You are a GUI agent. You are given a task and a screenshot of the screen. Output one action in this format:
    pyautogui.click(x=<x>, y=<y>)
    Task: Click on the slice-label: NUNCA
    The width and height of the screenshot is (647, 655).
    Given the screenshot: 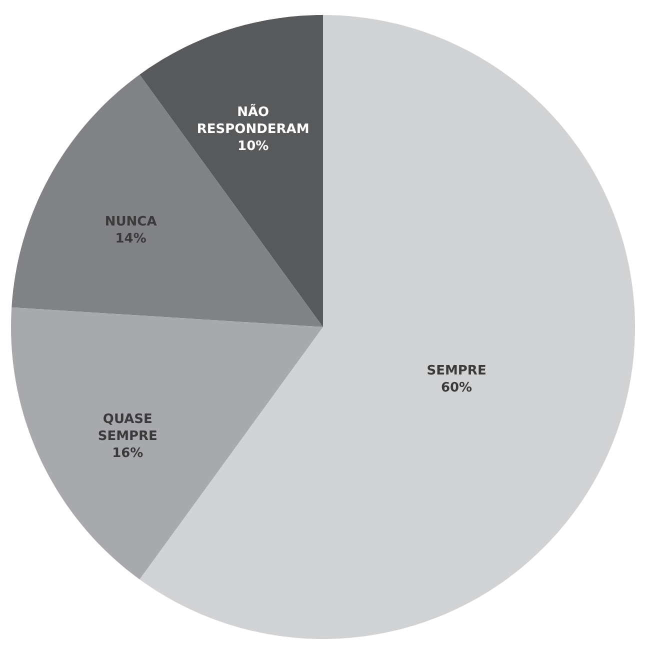 What is the action you would take?
    pyautogui.click(x=130, y=222)
    